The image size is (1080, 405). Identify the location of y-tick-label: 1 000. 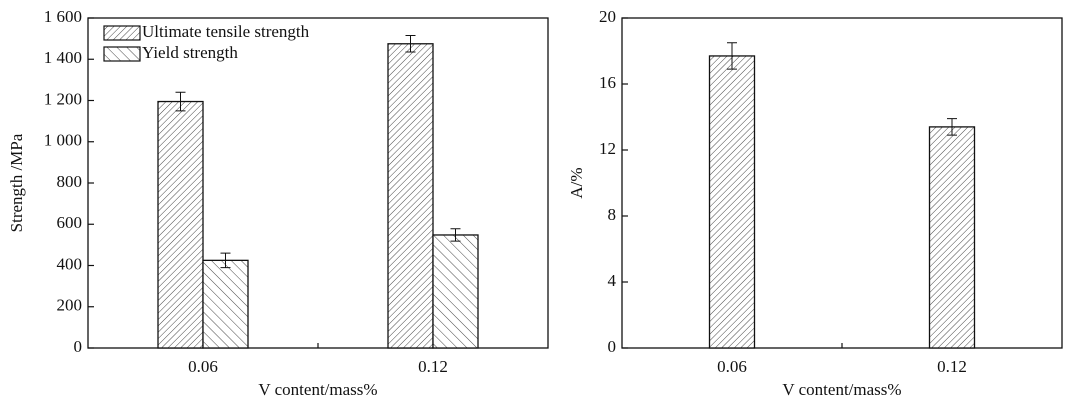
(63, 140).